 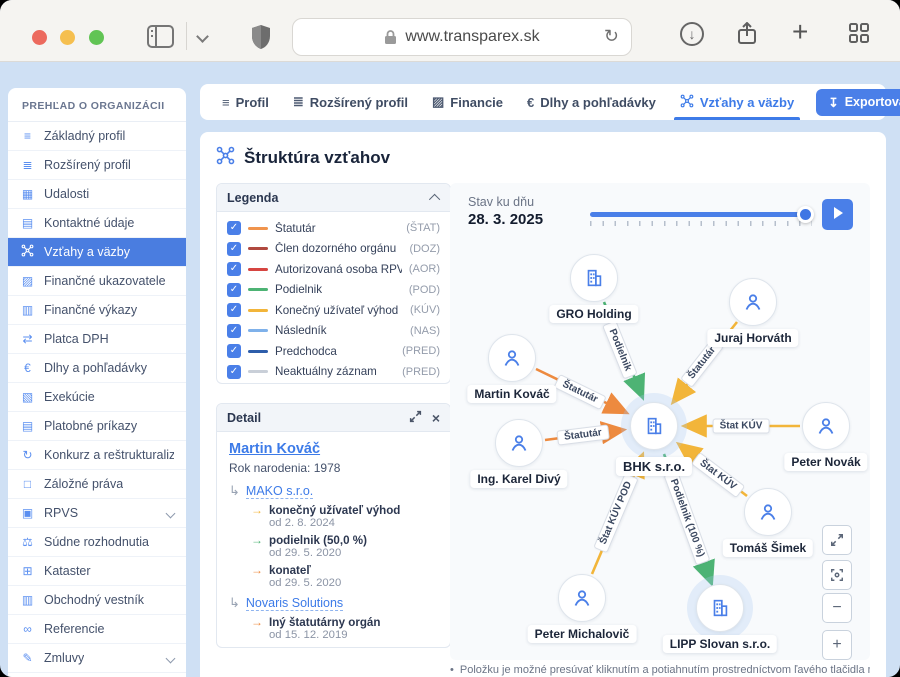 I want to click on calendar-icon: ▦, so click(x=27, y=194).